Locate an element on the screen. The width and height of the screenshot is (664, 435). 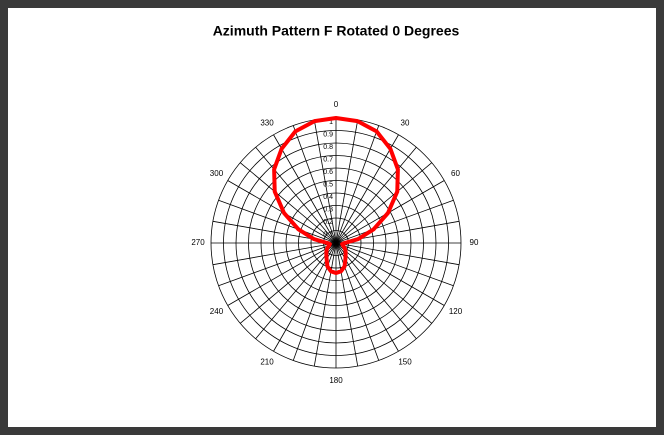
r-tick-label: 0.8 is located at coordinates (328, 147).